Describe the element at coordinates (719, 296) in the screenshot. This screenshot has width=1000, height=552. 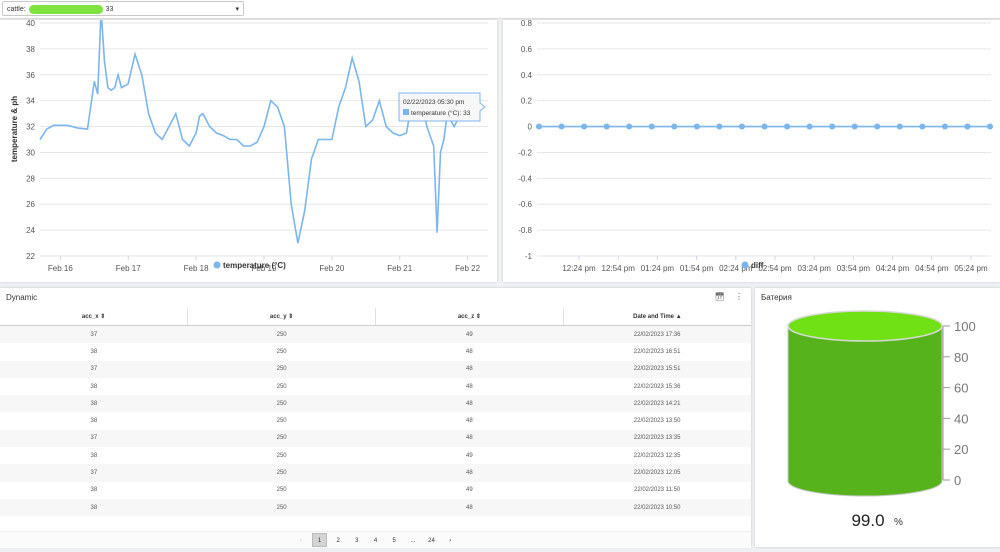
I see `calendar-icon: 📅︎` at that location.